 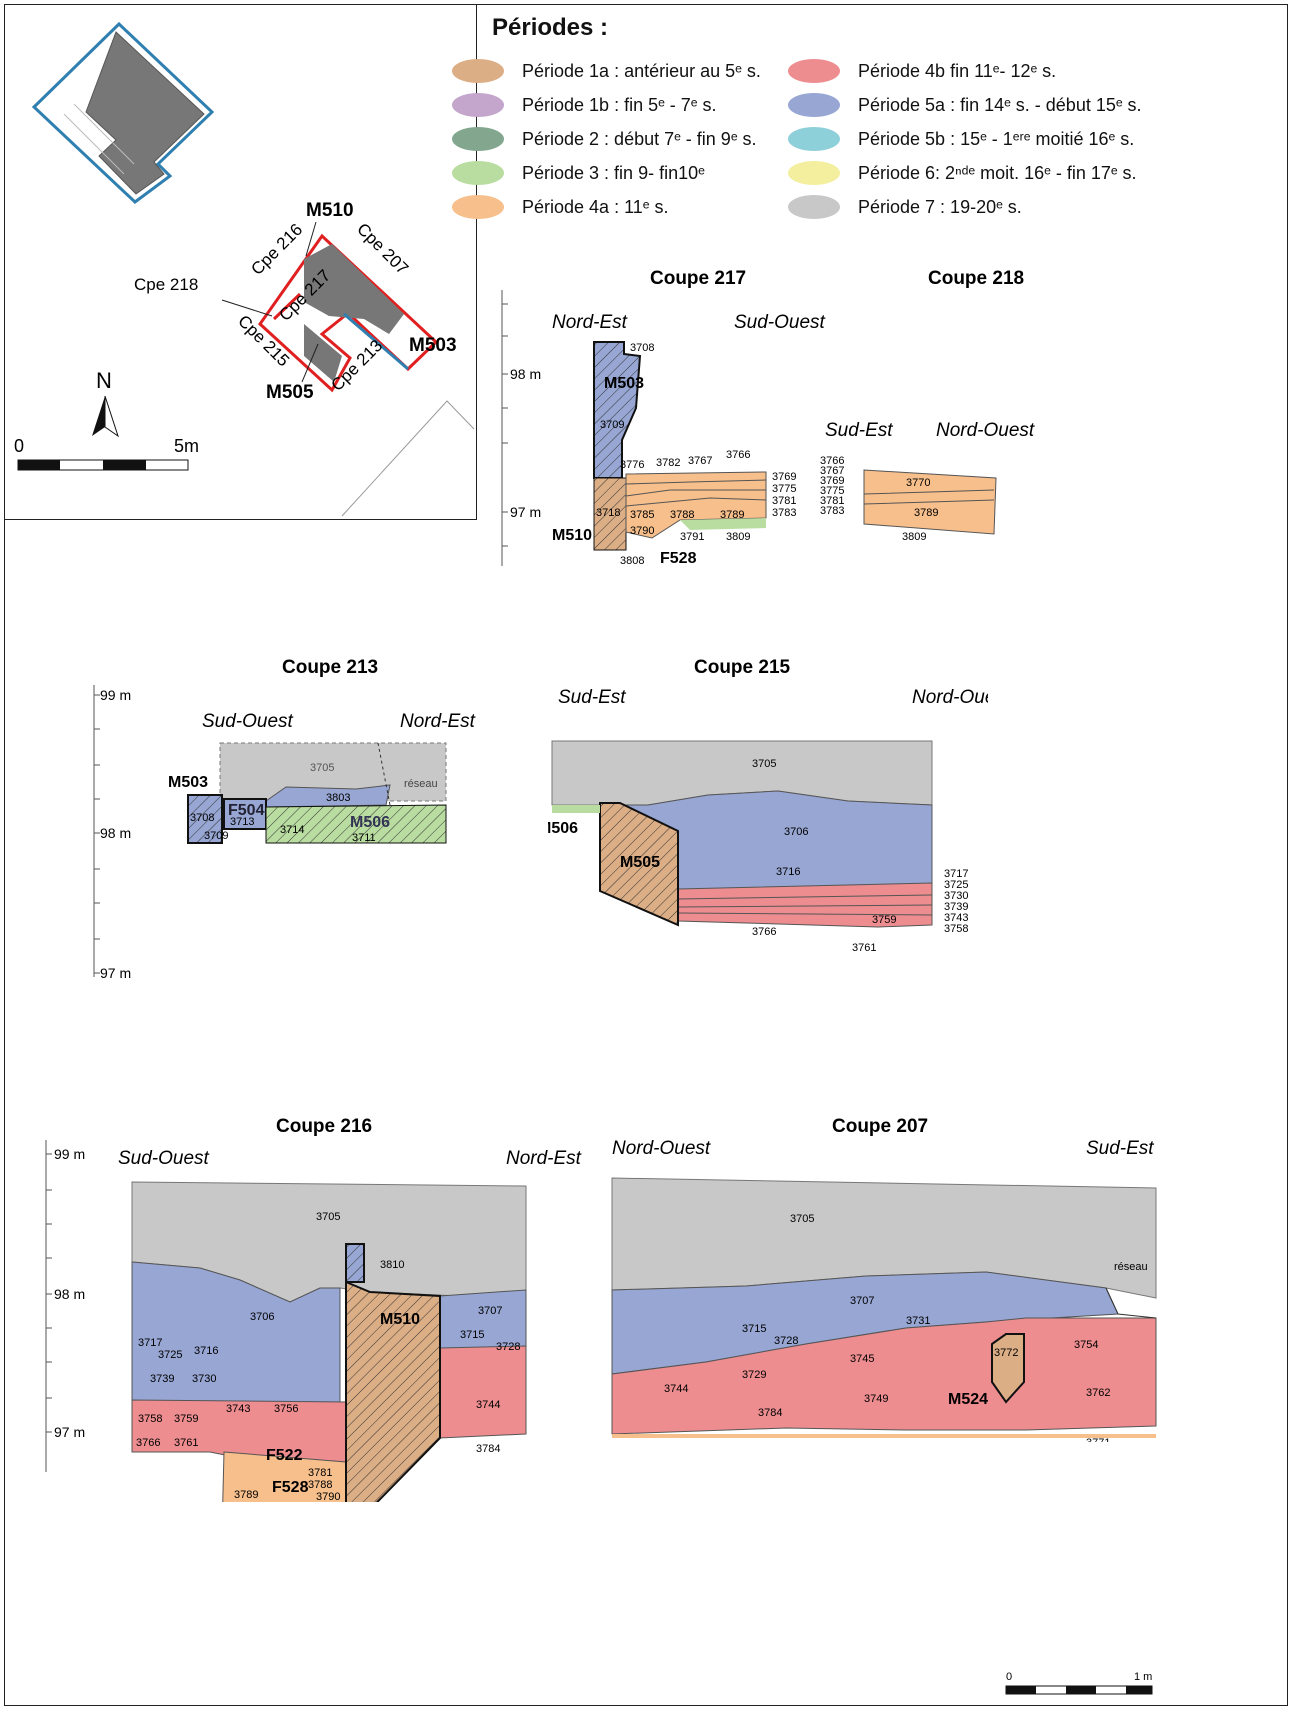 I want to click on legend-item: Période 3 : fin 9- fin10ᵉ, so click(x=578, y=173).